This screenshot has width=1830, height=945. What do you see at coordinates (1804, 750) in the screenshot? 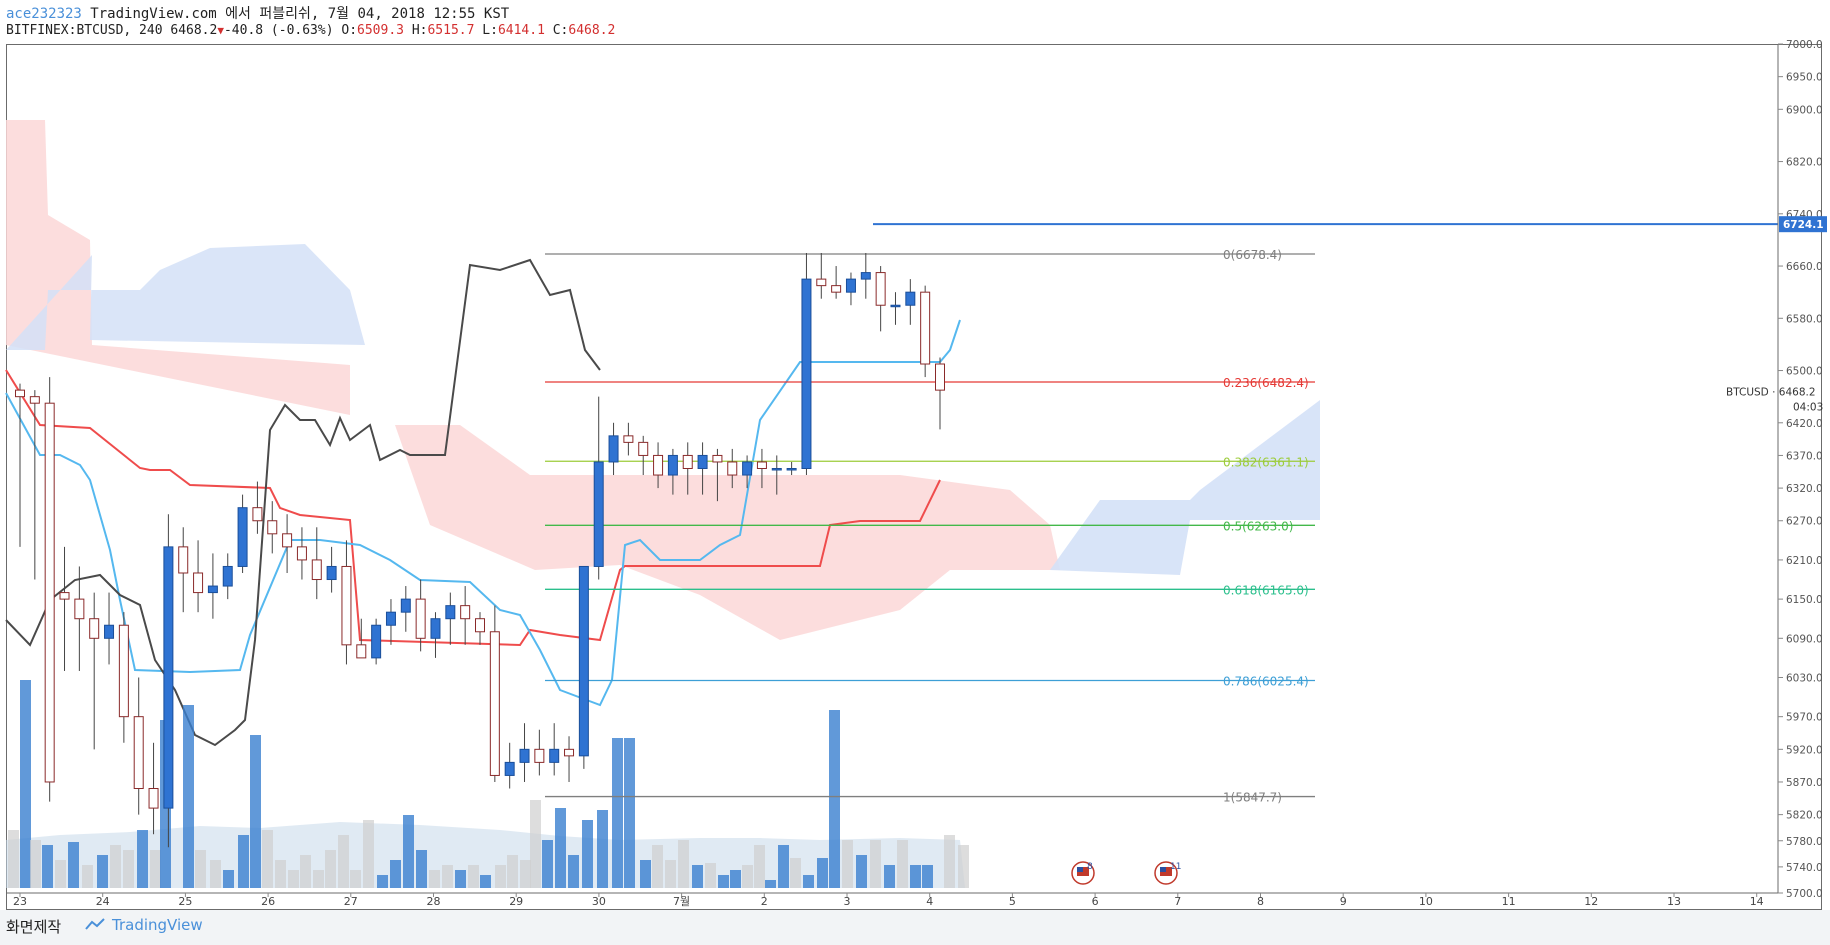
I see `price-tick-label: 5920.0` at bounding box center [1804, 750].